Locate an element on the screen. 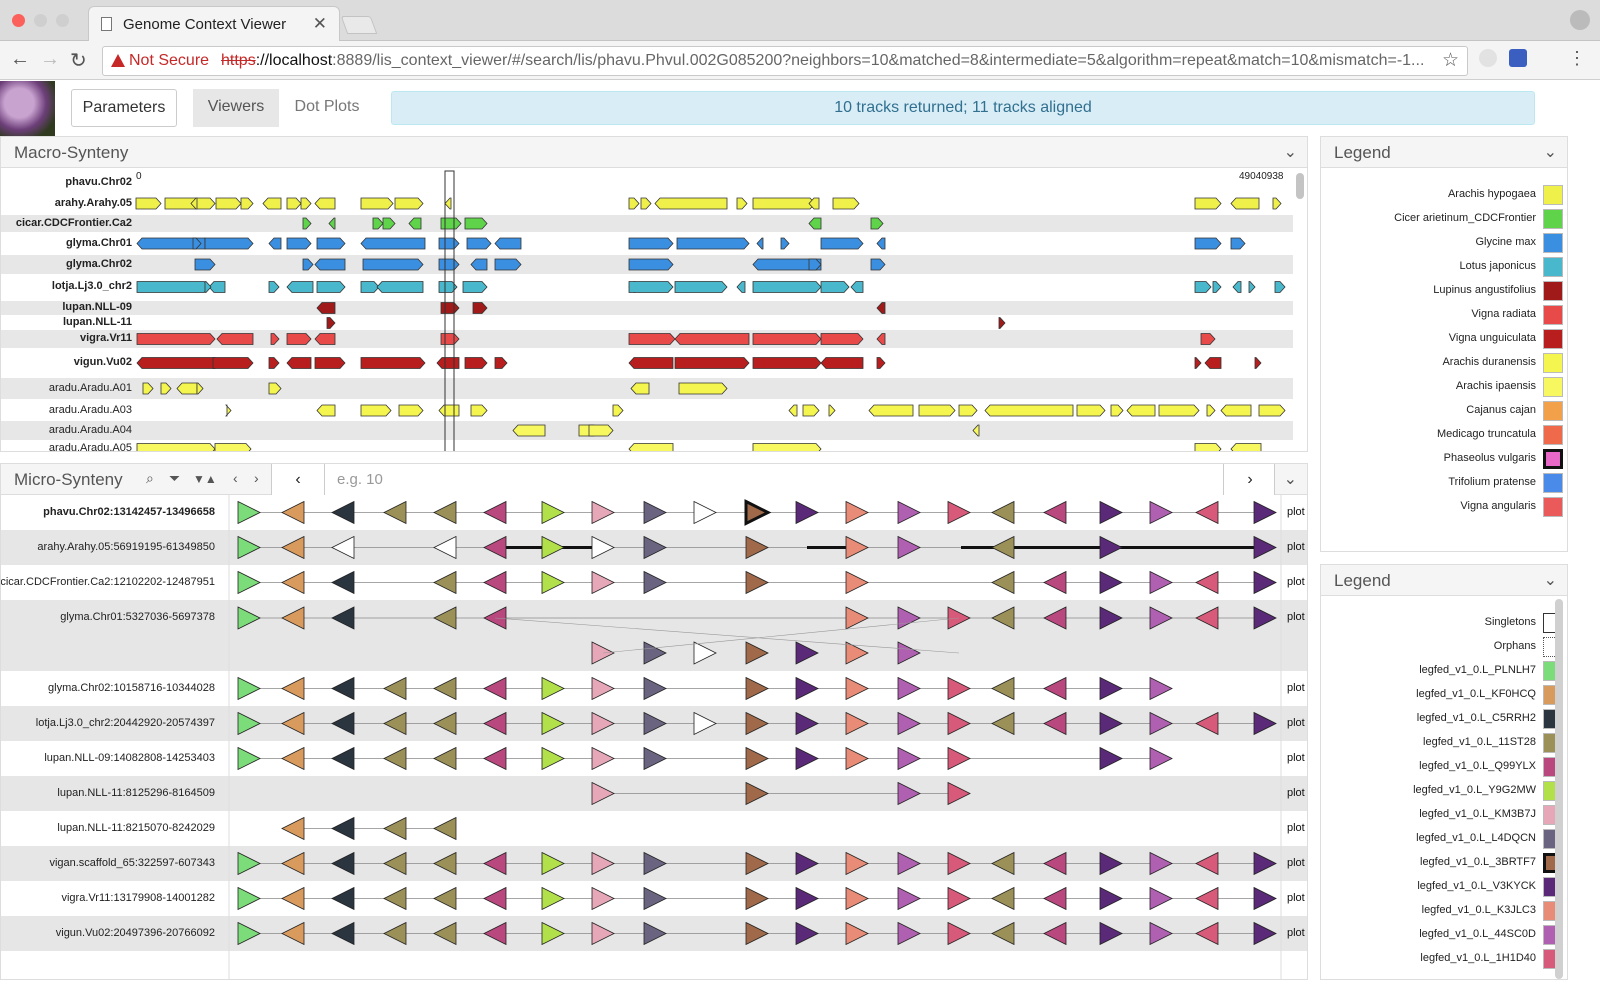 The height and width of the screenshot is (1000, 1600). search-icon: ⌕ is located at coordinates (150, 478).